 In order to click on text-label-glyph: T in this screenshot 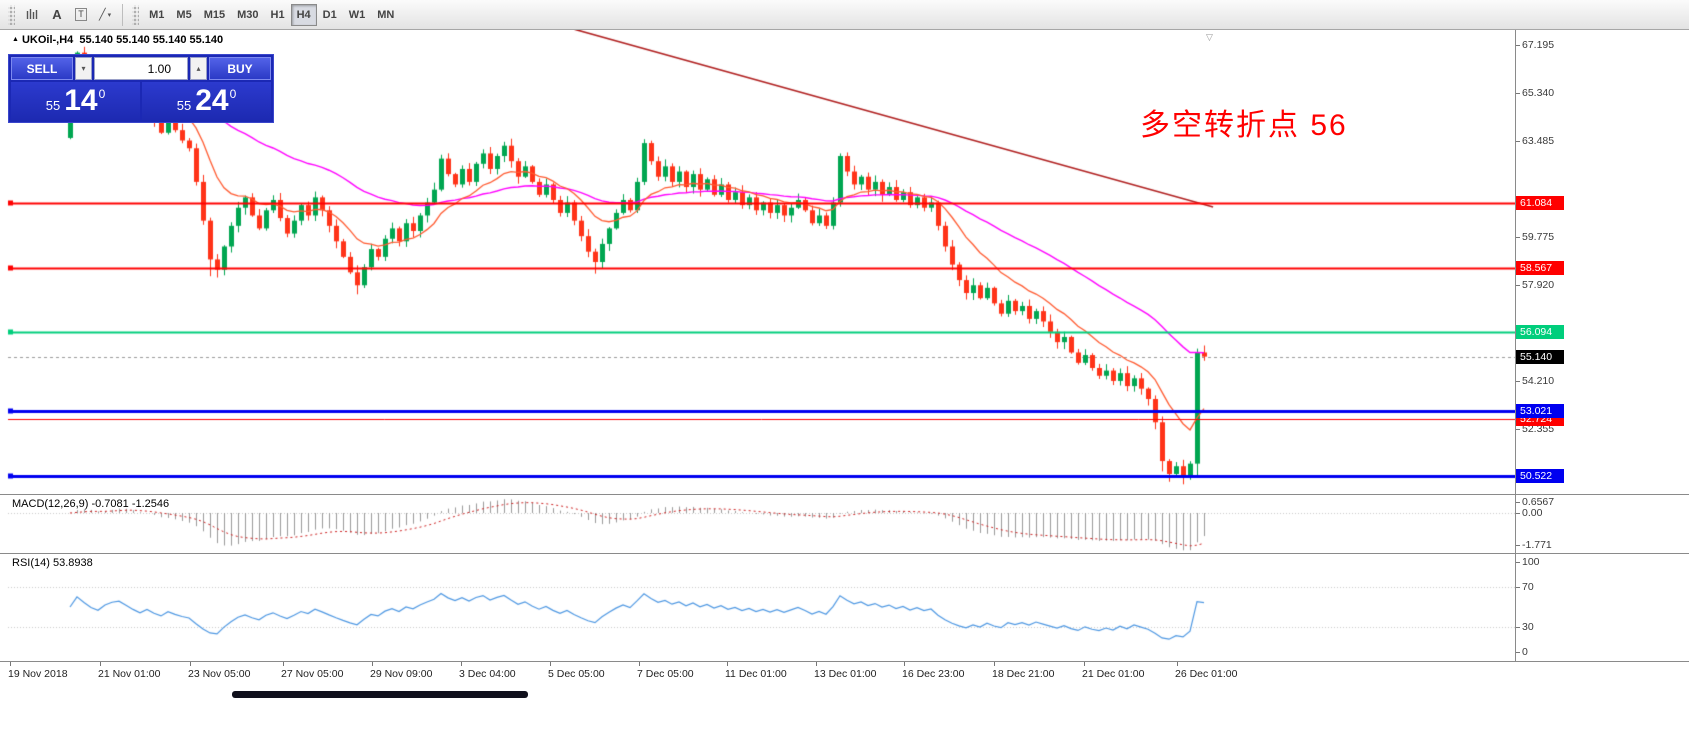, I will do `click(81, 14)`.